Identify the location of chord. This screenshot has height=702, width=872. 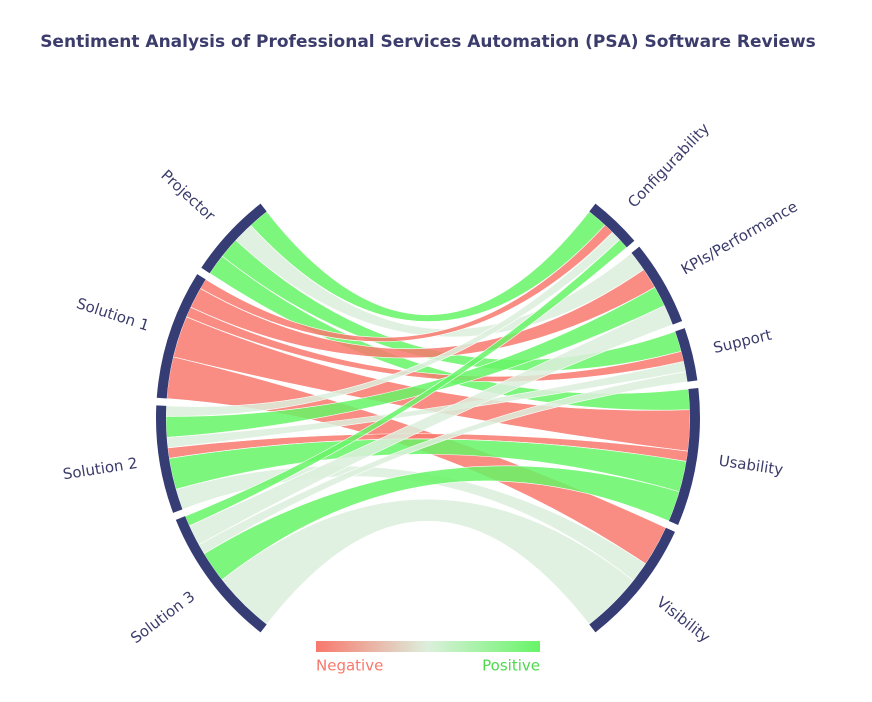
(441, 523).